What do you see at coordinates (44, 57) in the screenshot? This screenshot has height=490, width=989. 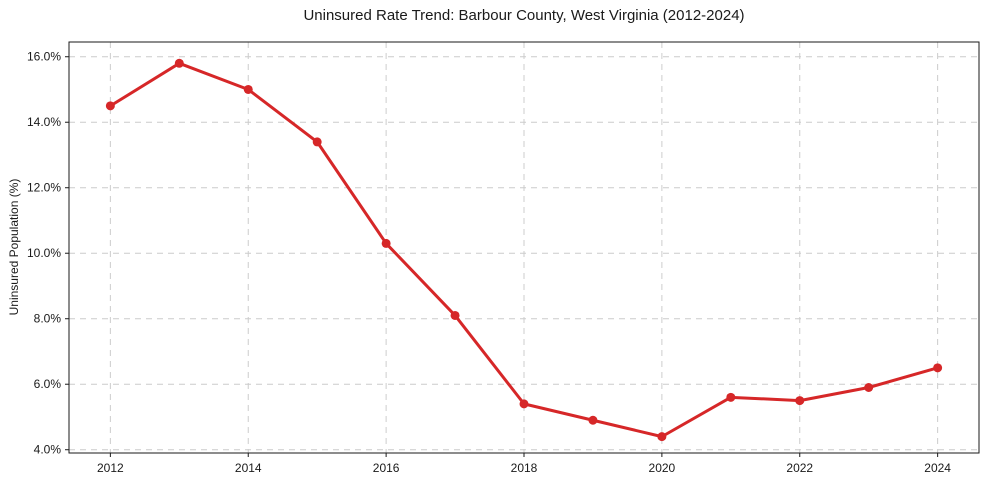 I see `y-tick-label: 16.0%` at bounding box center [44, 57].